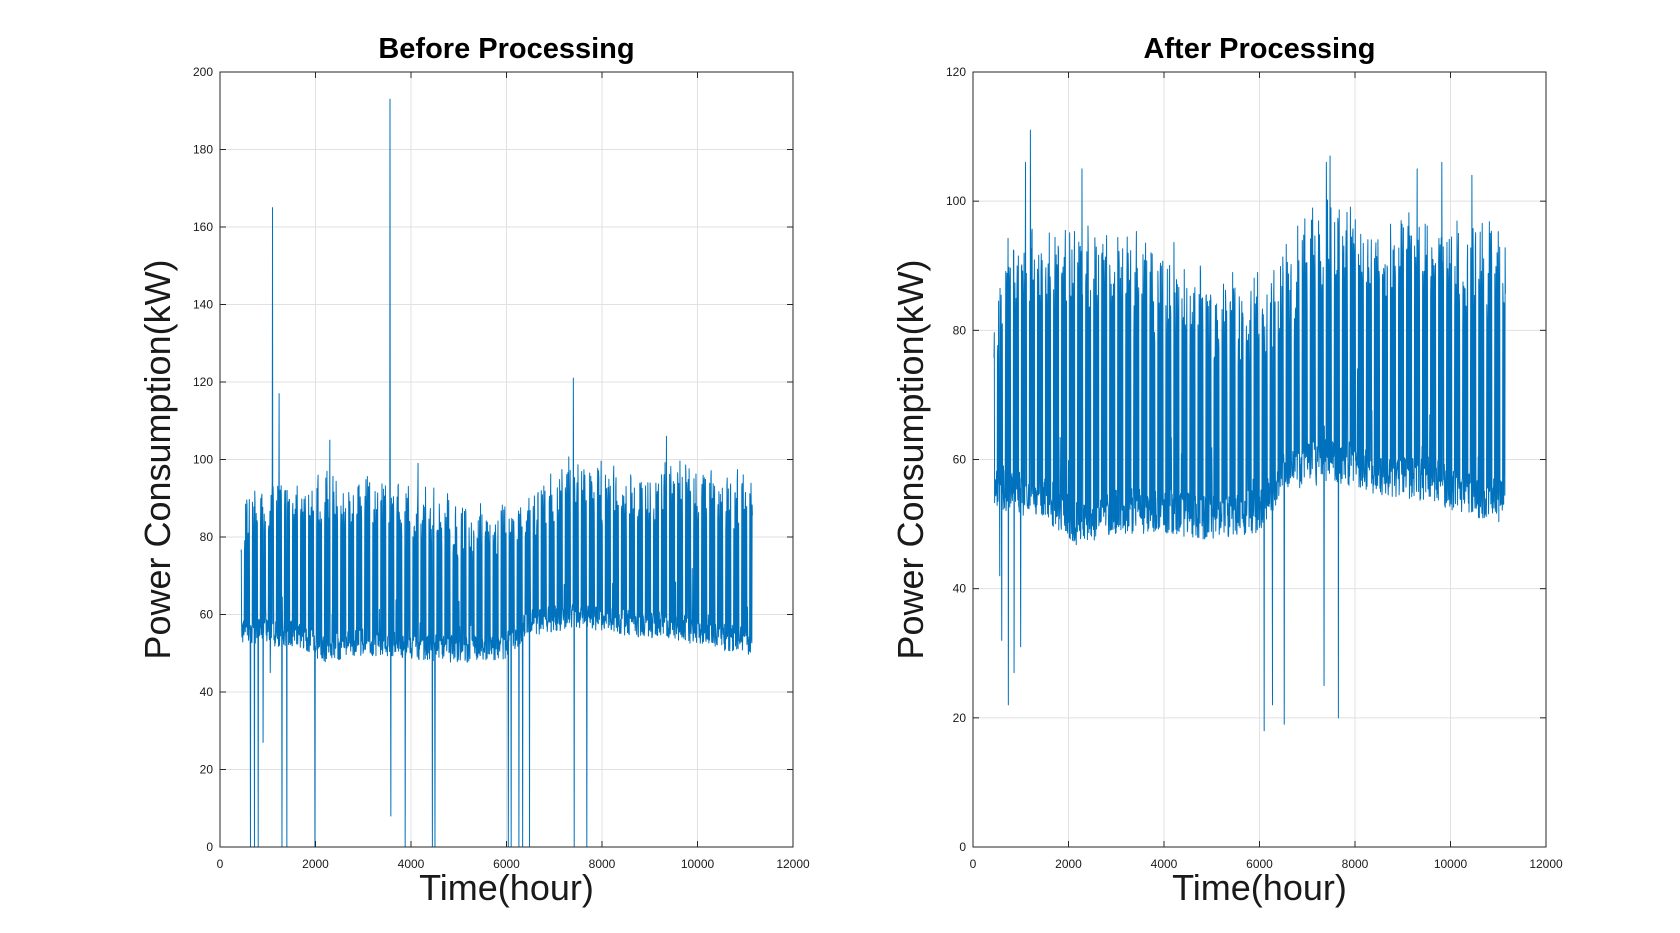  I want to click on chart-title: Before Processing, so click(506, 49).